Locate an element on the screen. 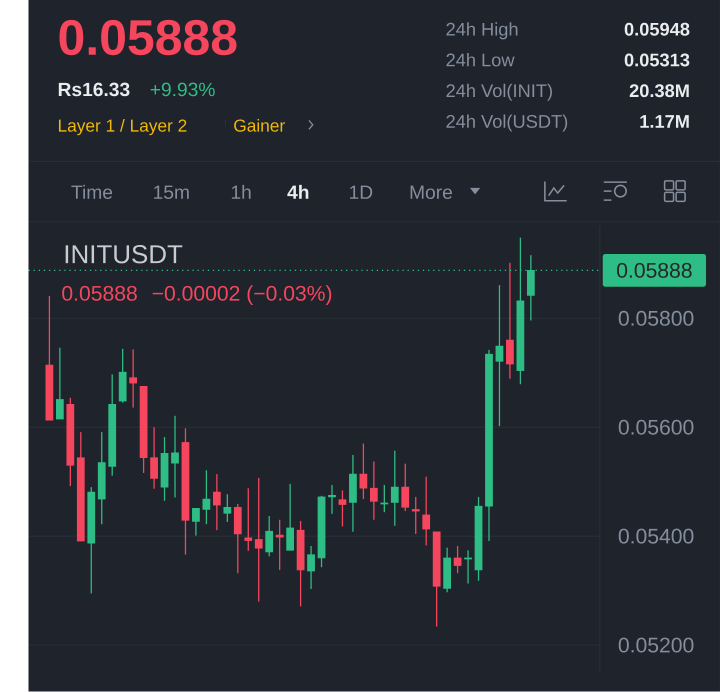 The image size is (720, 692). text: 0.05888 is located at coordinates (148, 38).